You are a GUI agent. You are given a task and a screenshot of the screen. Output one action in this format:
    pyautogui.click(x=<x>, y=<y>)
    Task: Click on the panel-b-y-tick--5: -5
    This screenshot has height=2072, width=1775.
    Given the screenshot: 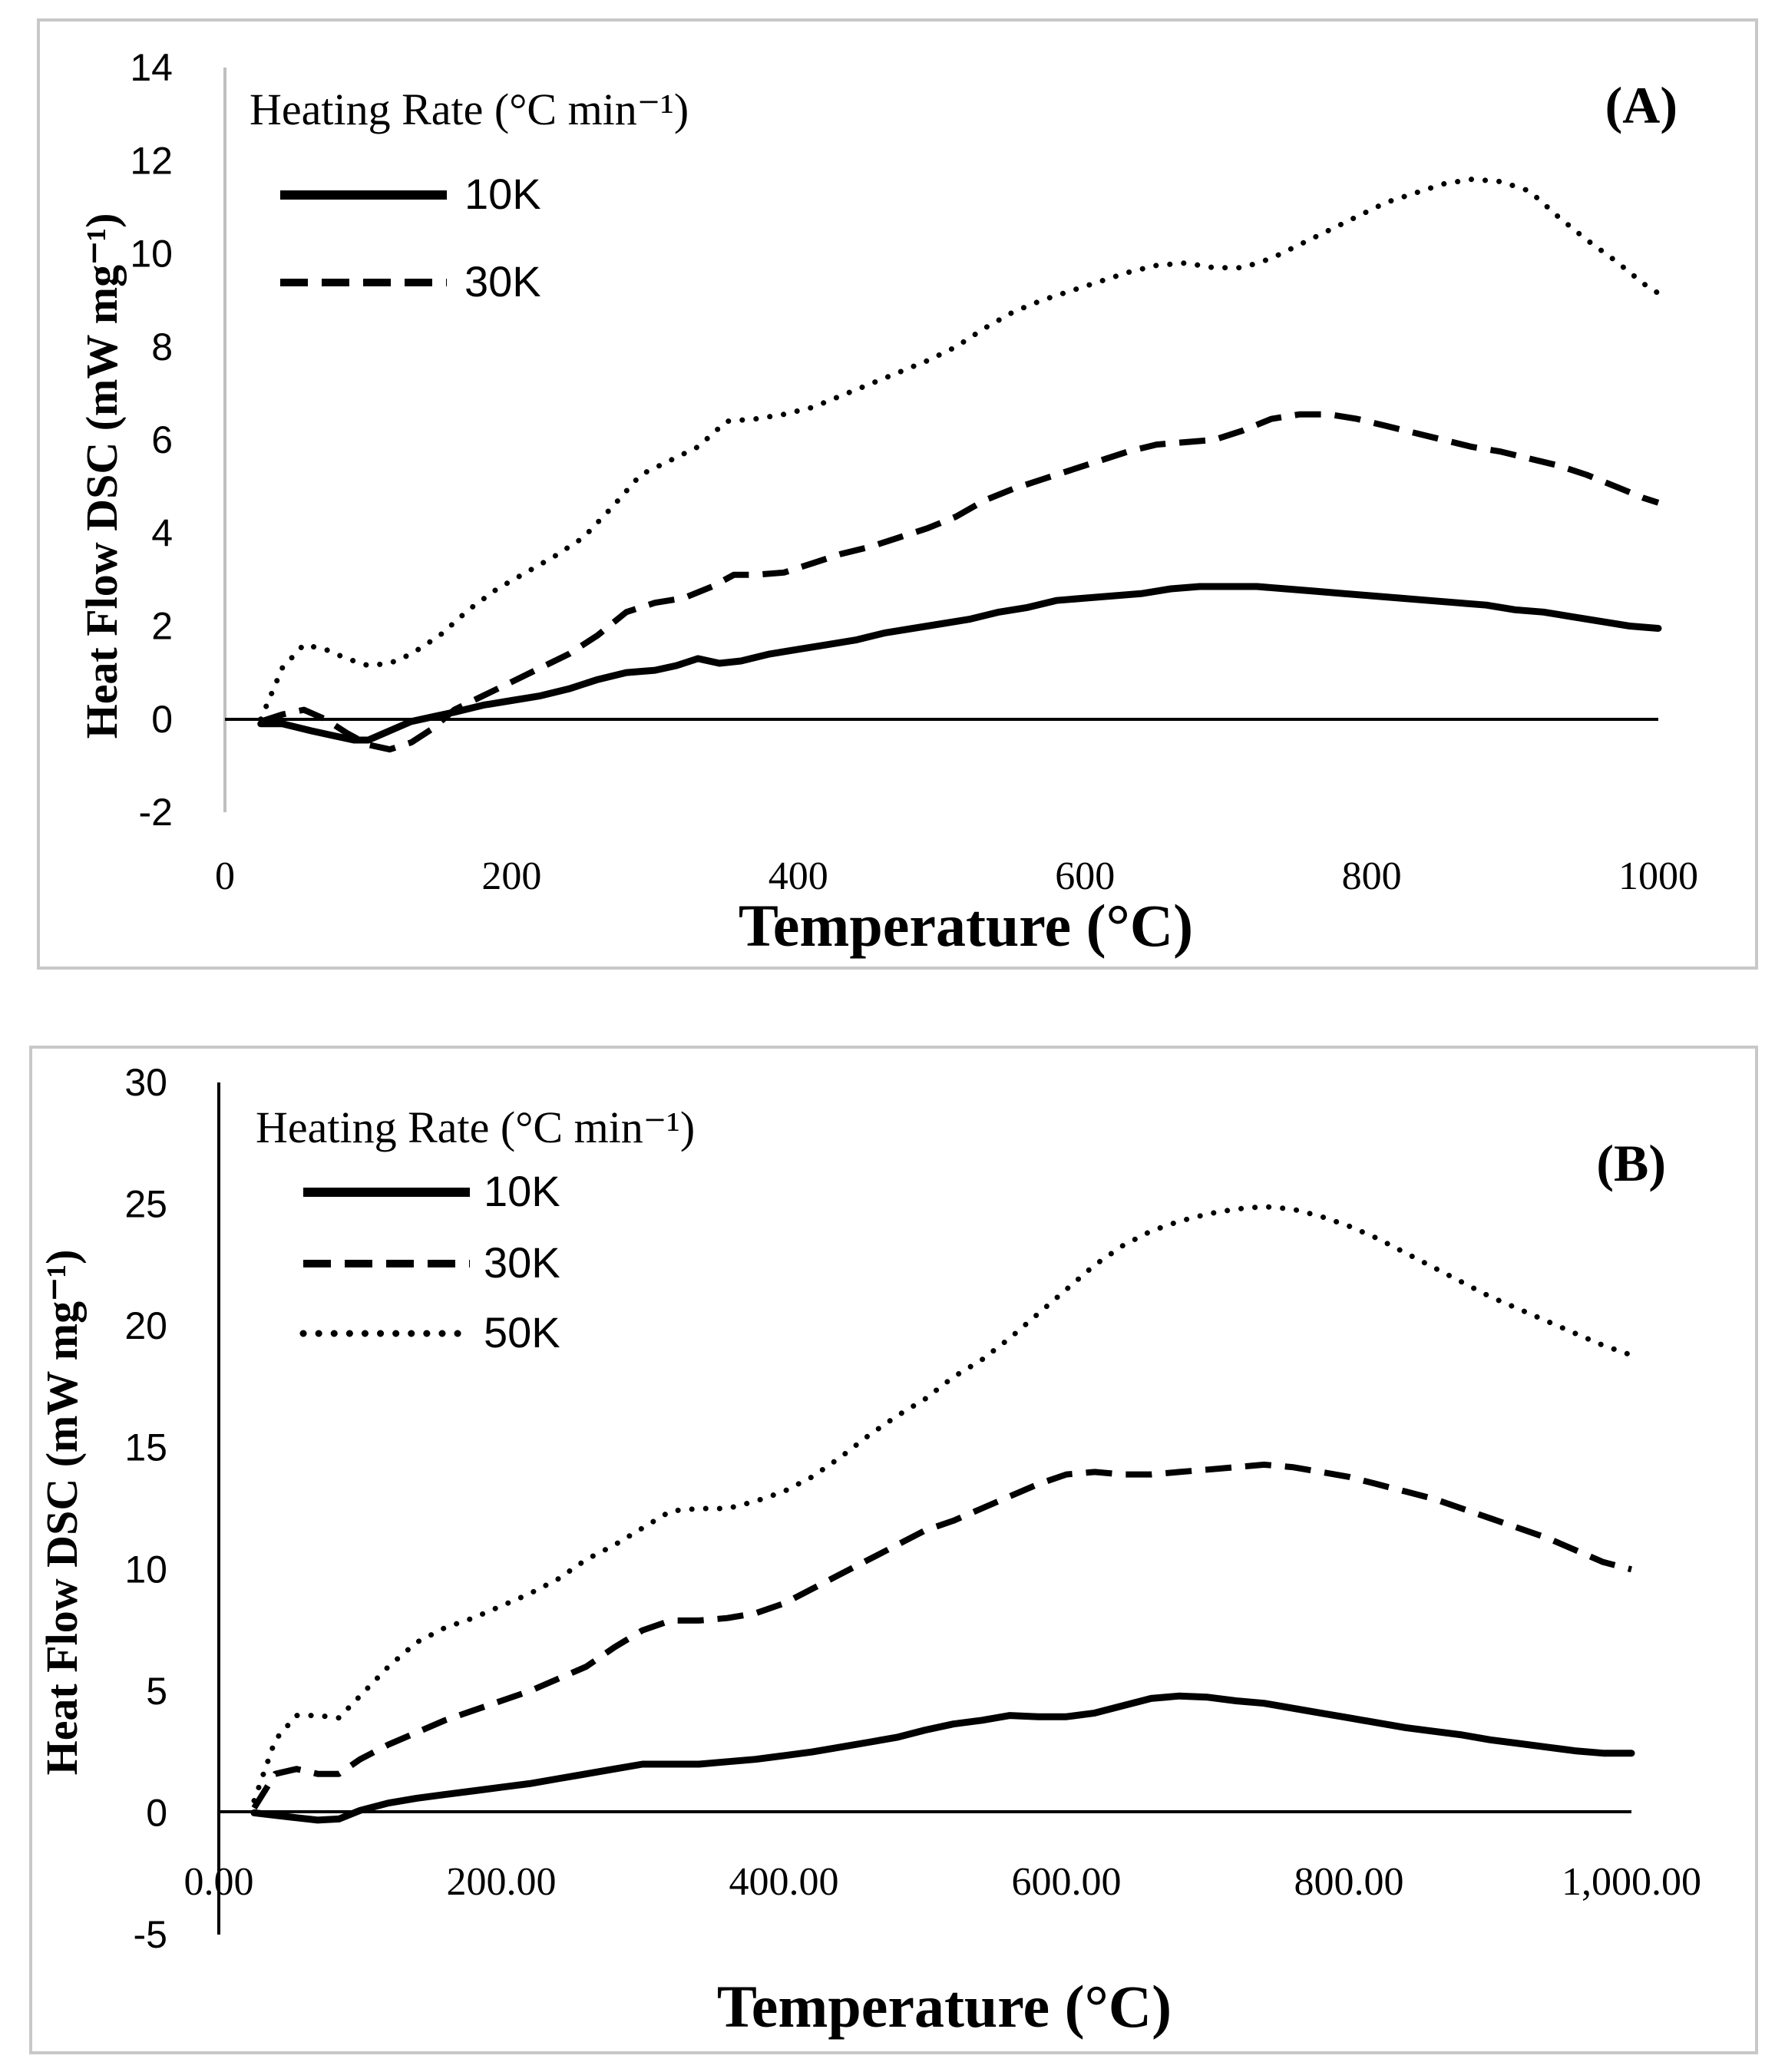 What is the action you would take?
    pyautogui.click(x=150, y=1935)
    